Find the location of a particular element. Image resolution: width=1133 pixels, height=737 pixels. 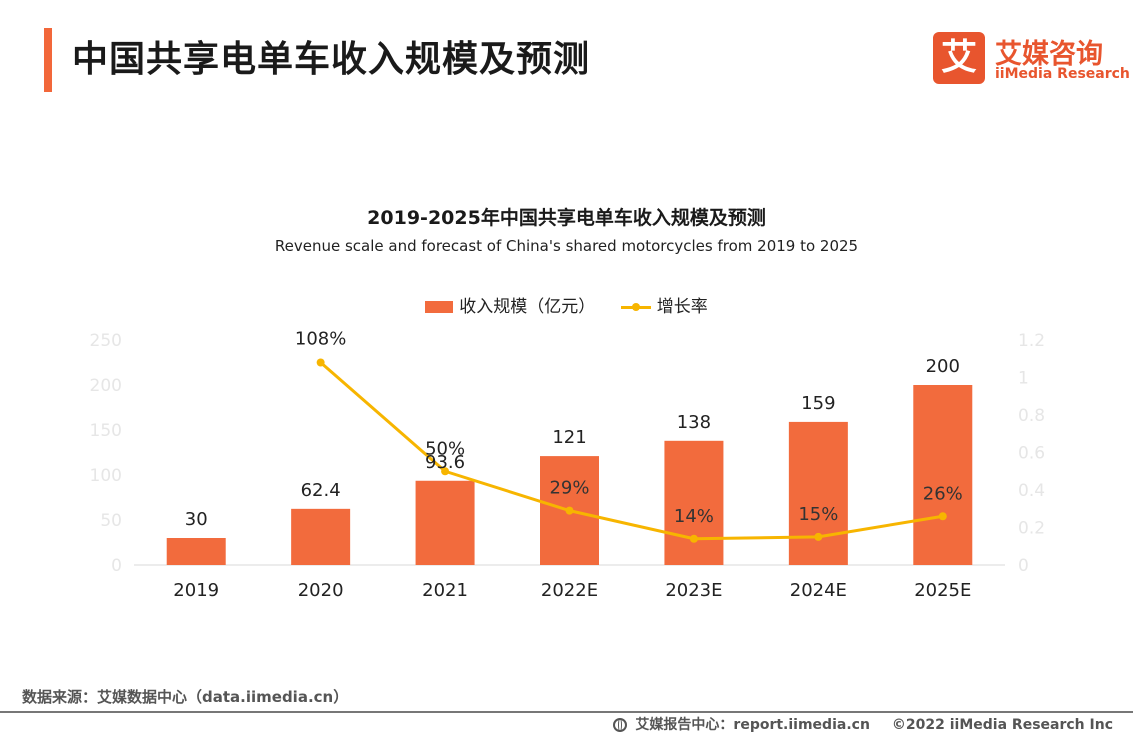

y-left-tick-label: 100 is located at coordinates (106, 476).